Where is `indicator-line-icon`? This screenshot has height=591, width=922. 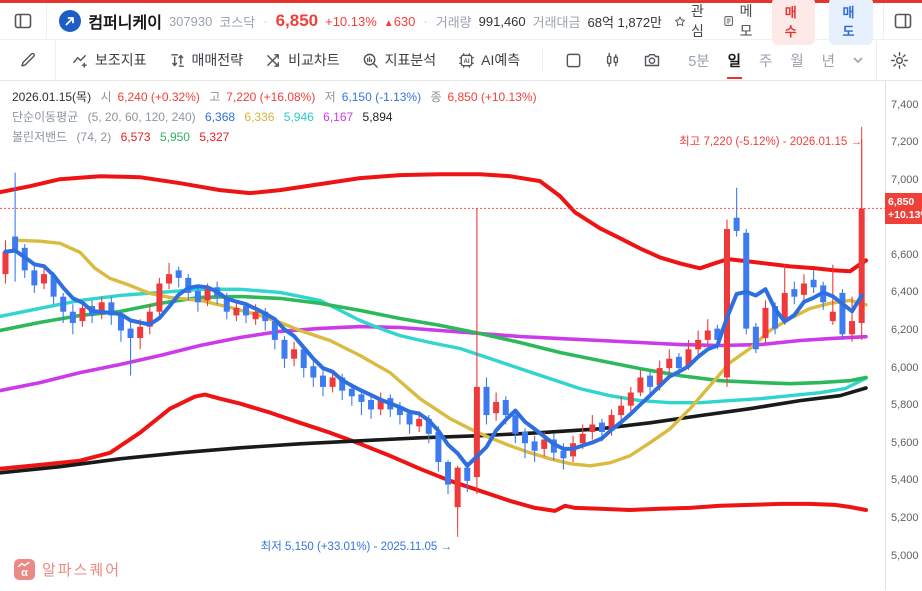 indicator-line-icon is located at coordinates (80, 61).